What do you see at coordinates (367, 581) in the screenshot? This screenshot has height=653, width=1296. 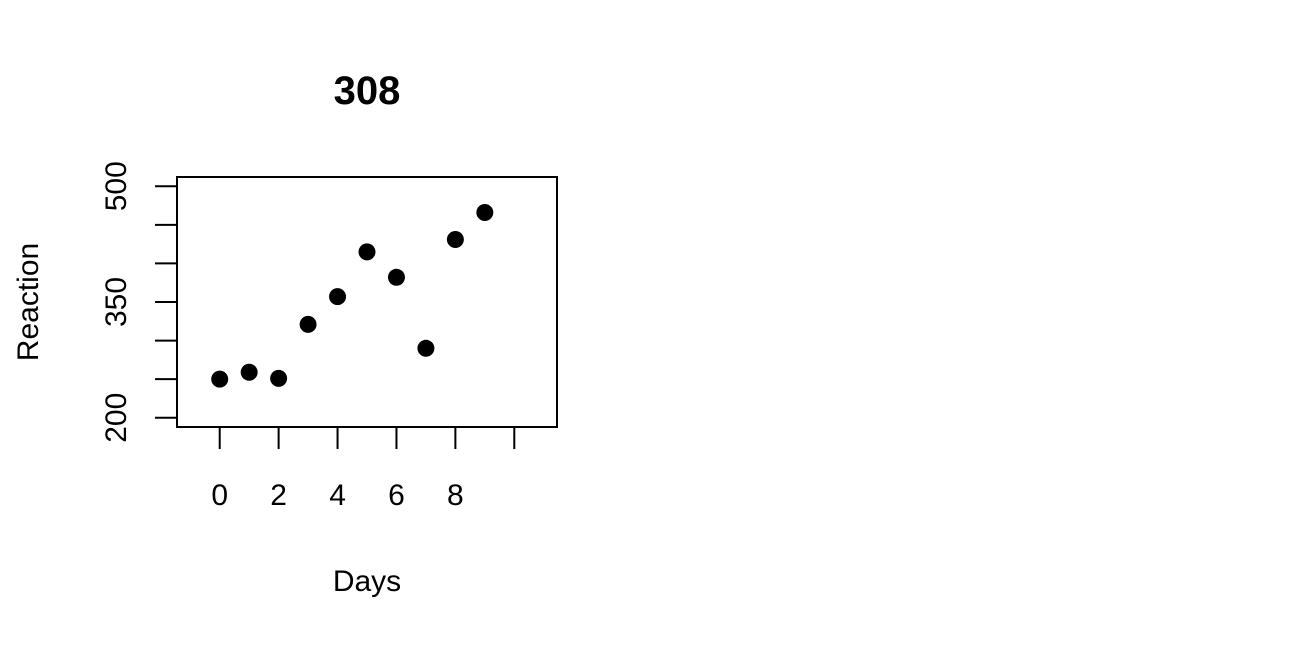 I see `x-axis-label: Days` at bounding box center [367, 581].